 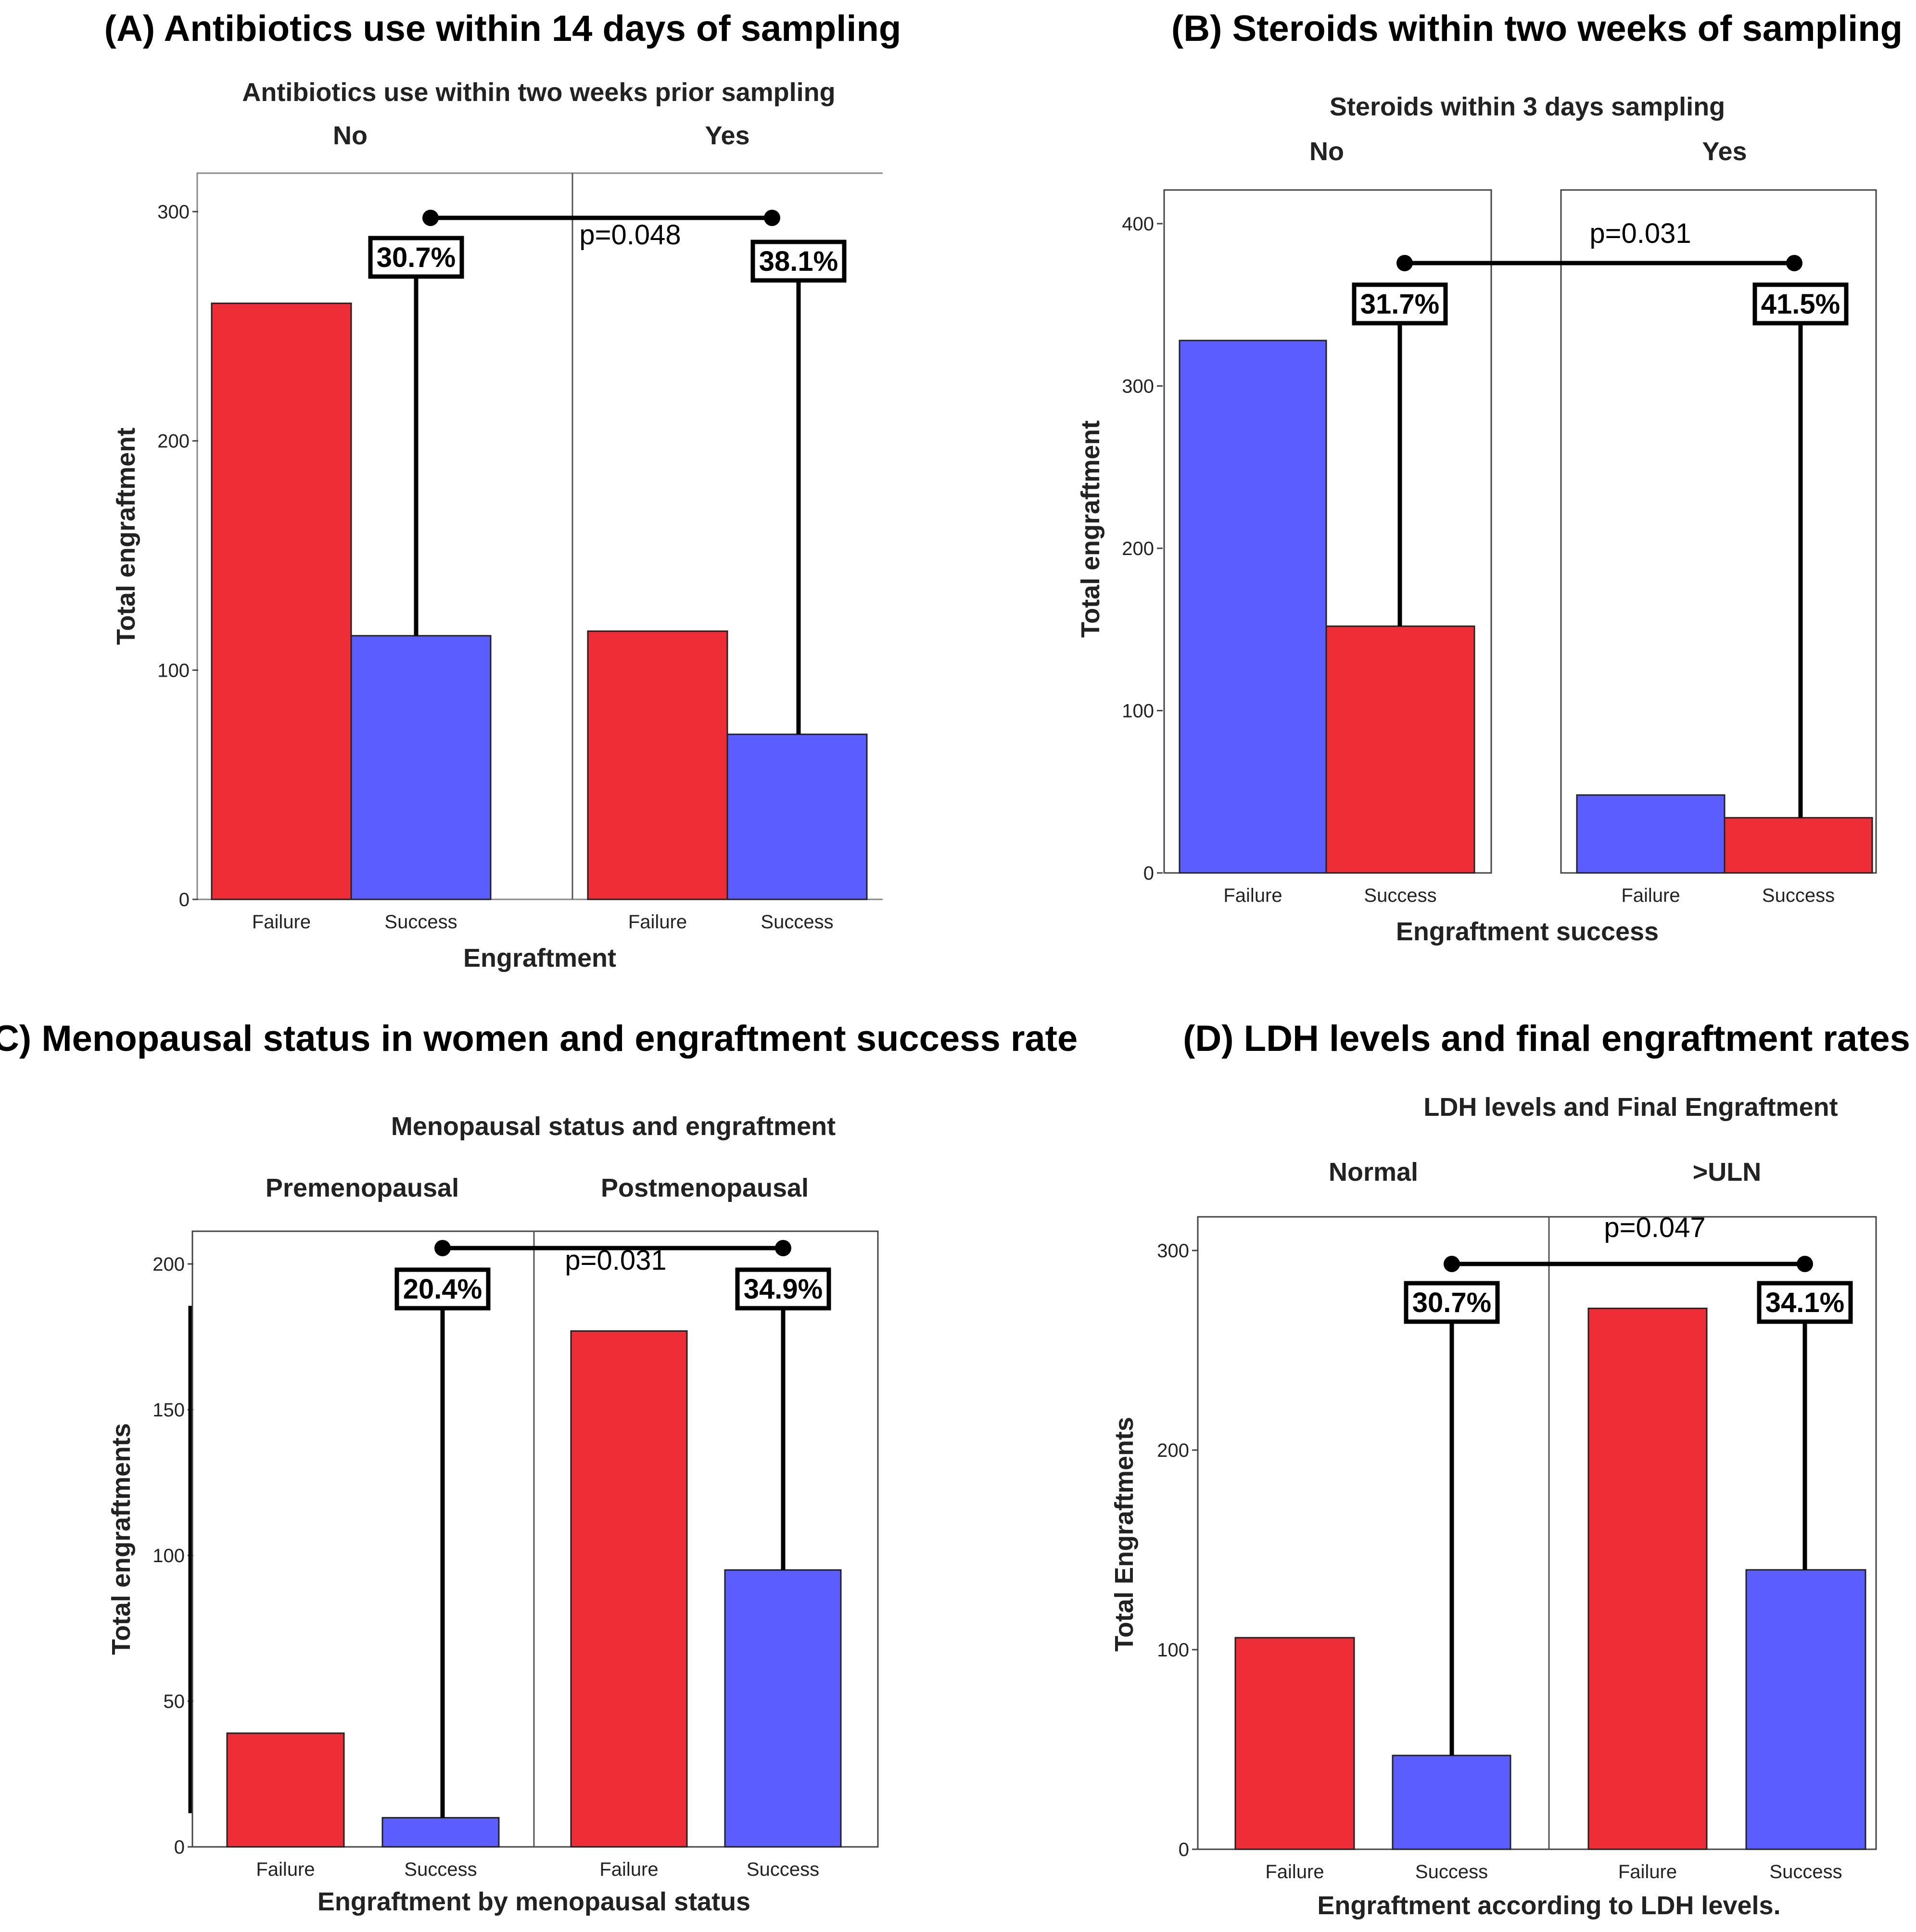 What do you see at coordinates (657, 765) in the screenshot?
I see `bar-yes-failure` at bounding box center [657, 765].